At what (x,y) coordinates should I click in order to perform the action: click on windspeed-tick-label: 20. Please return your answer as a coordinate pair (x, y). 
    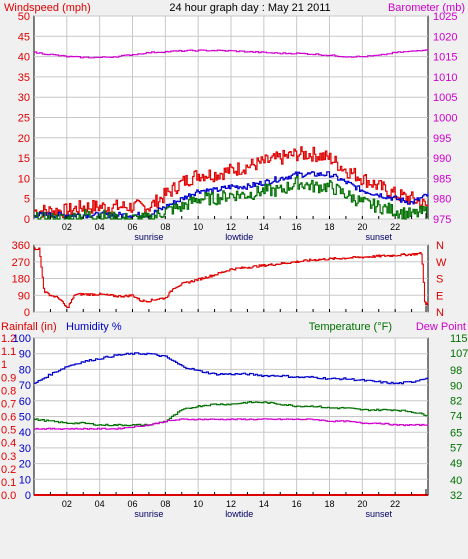
    Looking at the image, I should click on (24, 139).